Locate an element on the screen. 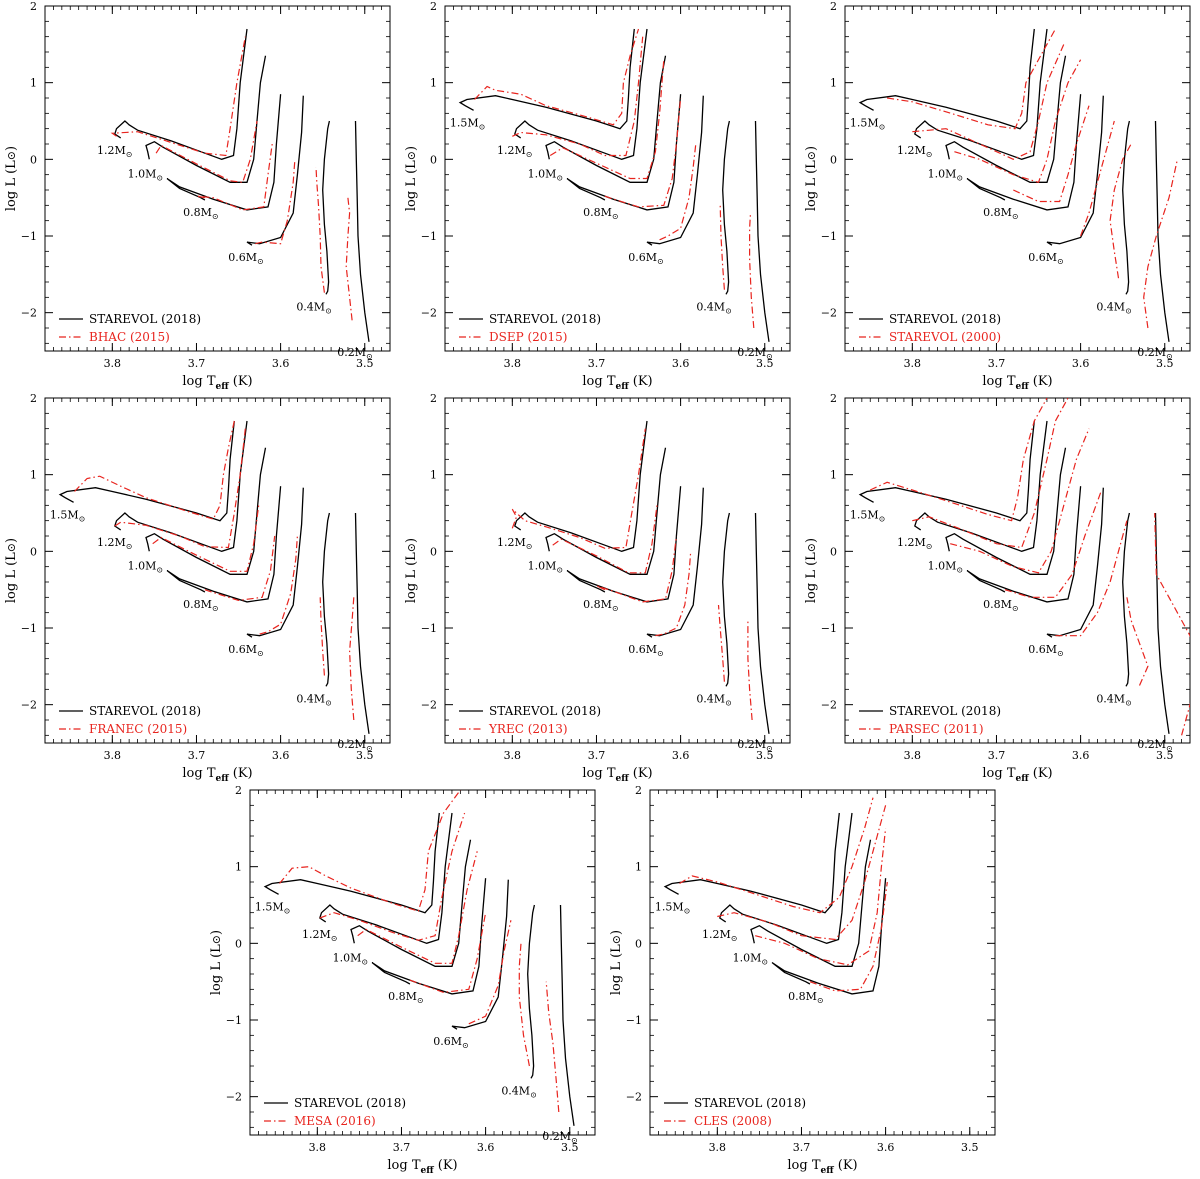 This screenshot has height=1179, width=1200. comparison-track-0p2 is located at coordinates (752, 270).